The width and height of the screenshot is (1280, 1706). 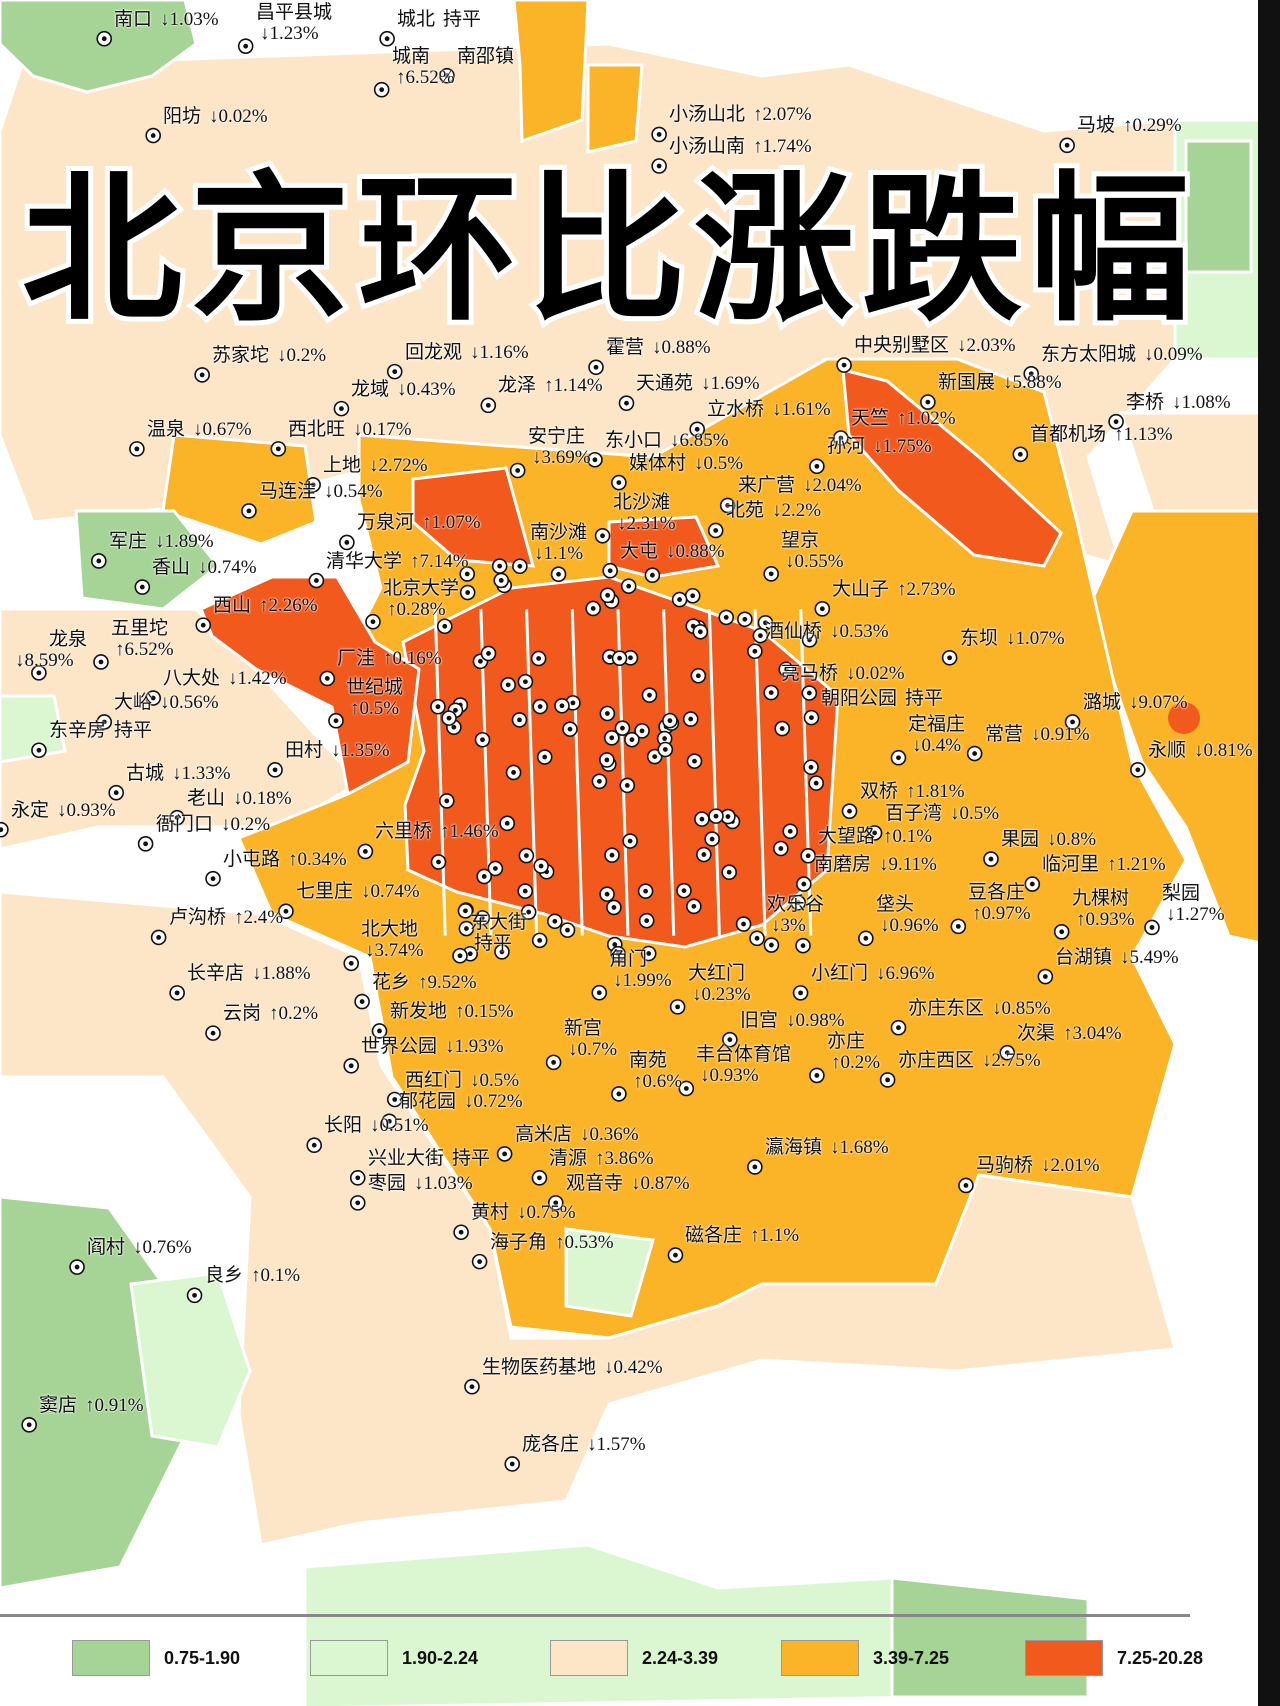 What do you see at coordinates (620, 762) in the screenshot?
I see `region-core-red` at bounding box center [620, 762].